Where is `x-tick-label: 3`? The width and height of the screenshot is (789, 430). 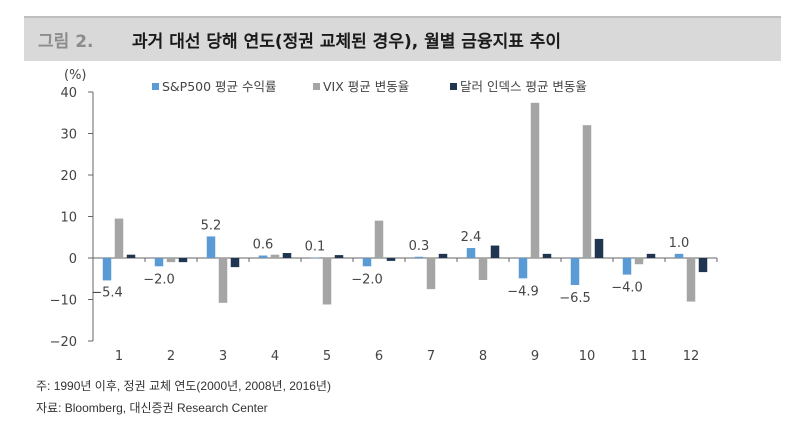
x-tick-label: 3 is located at coordinates (223, 356).